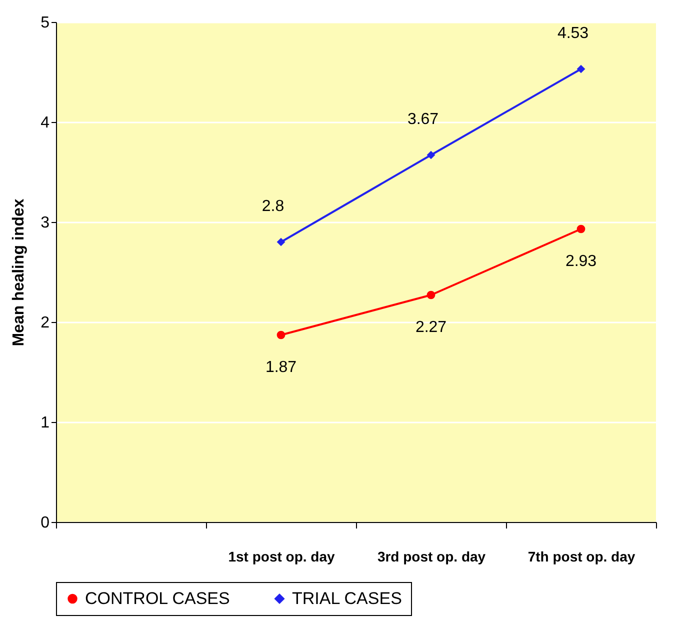 This screenshot has width=690, height=635. I want to click on data-label: 3.67, so click(423, 119).